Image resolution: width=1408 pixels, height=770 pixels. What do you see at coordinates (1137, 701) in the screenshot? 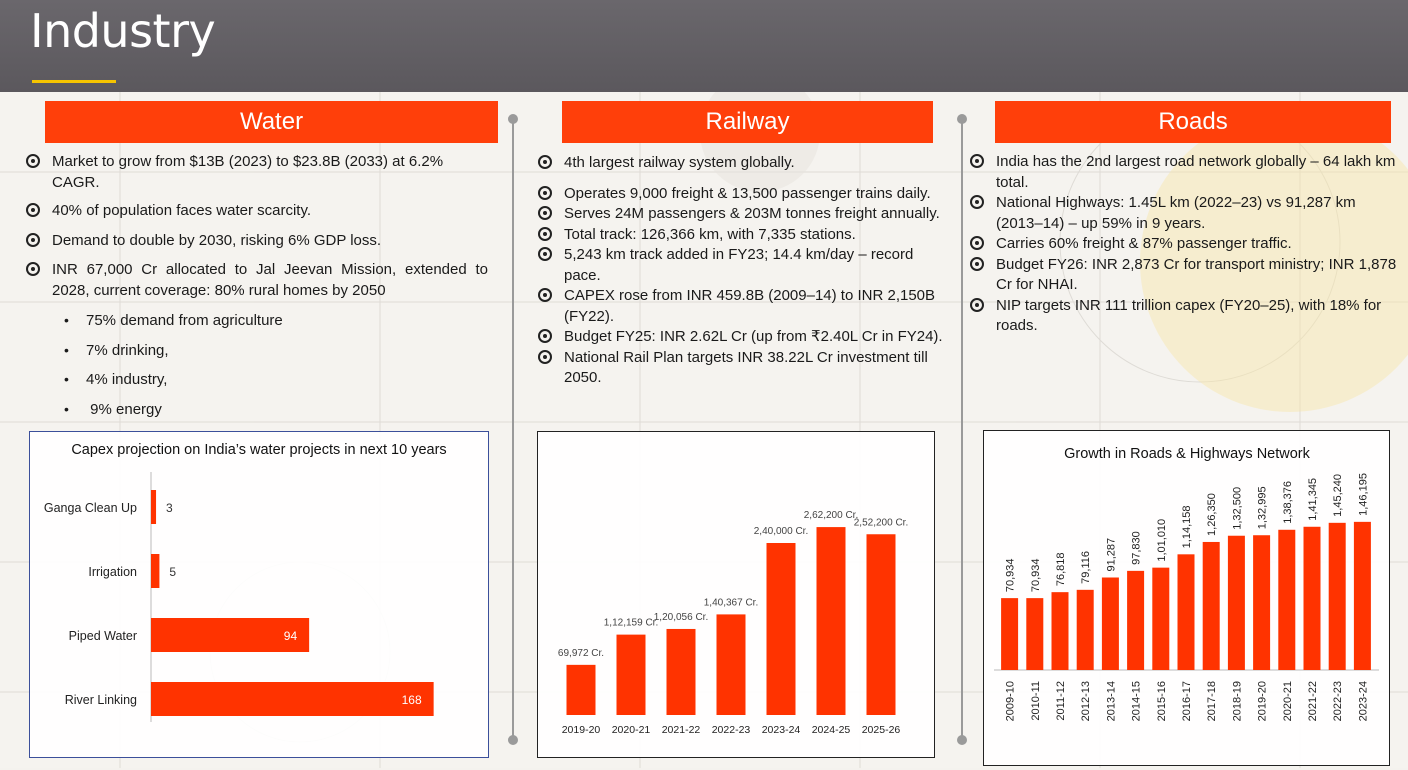
I see `tick-label: 2014-15` at bounding box center [1137, 701].